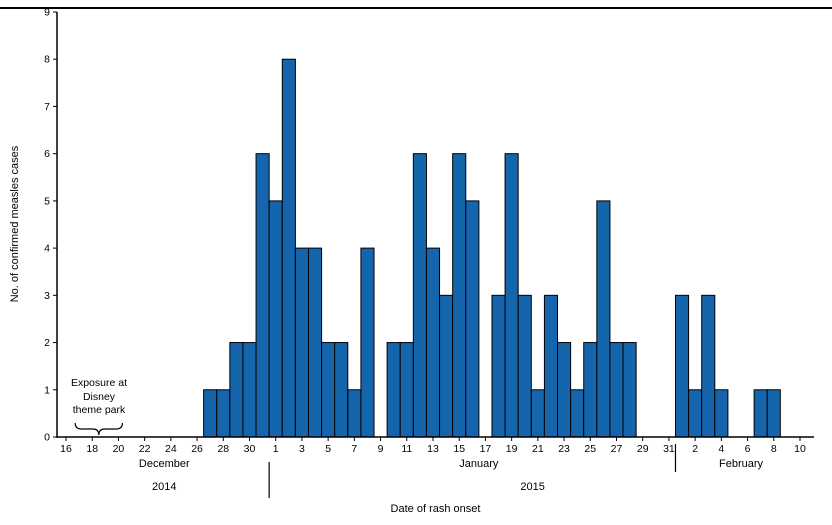 This screenshot has width=832, height=525. Describe the element at coordinates (47, 13) in the screenshot. I see `y-tick-label: 9` at that location.